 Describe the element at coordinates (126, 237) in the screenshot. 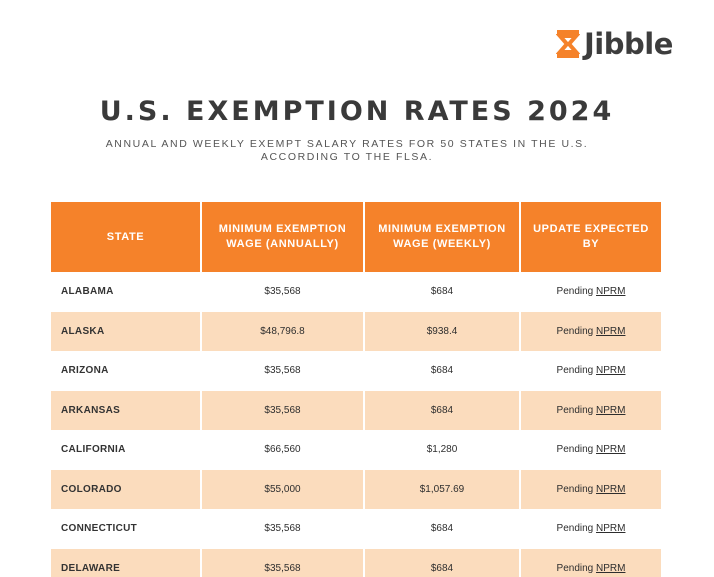

I see `column-header-state: STATE` at that location.